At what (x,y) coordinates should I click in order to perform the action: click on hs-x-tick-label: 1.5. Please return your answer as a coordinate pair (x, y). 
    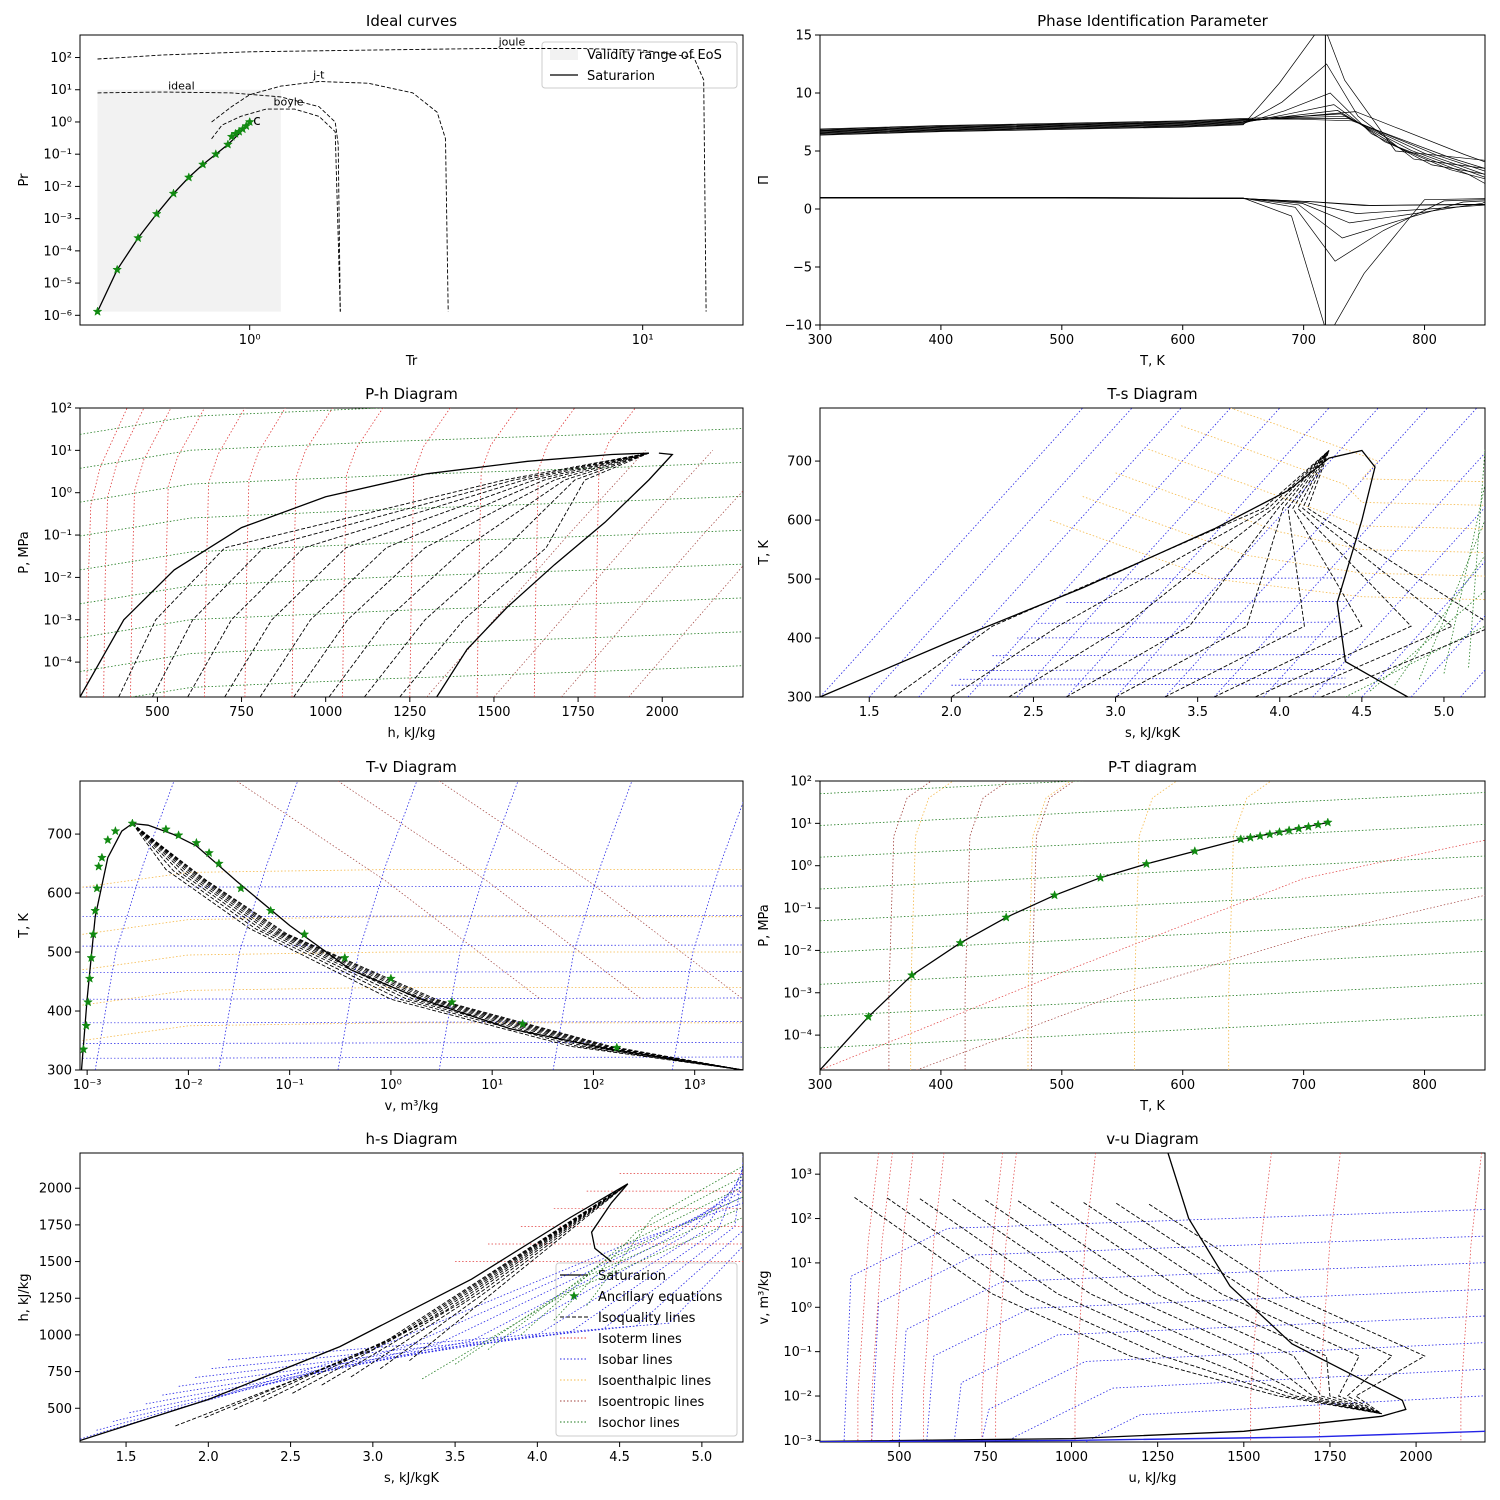
    Looking at the image, I should click on (126, 1457).